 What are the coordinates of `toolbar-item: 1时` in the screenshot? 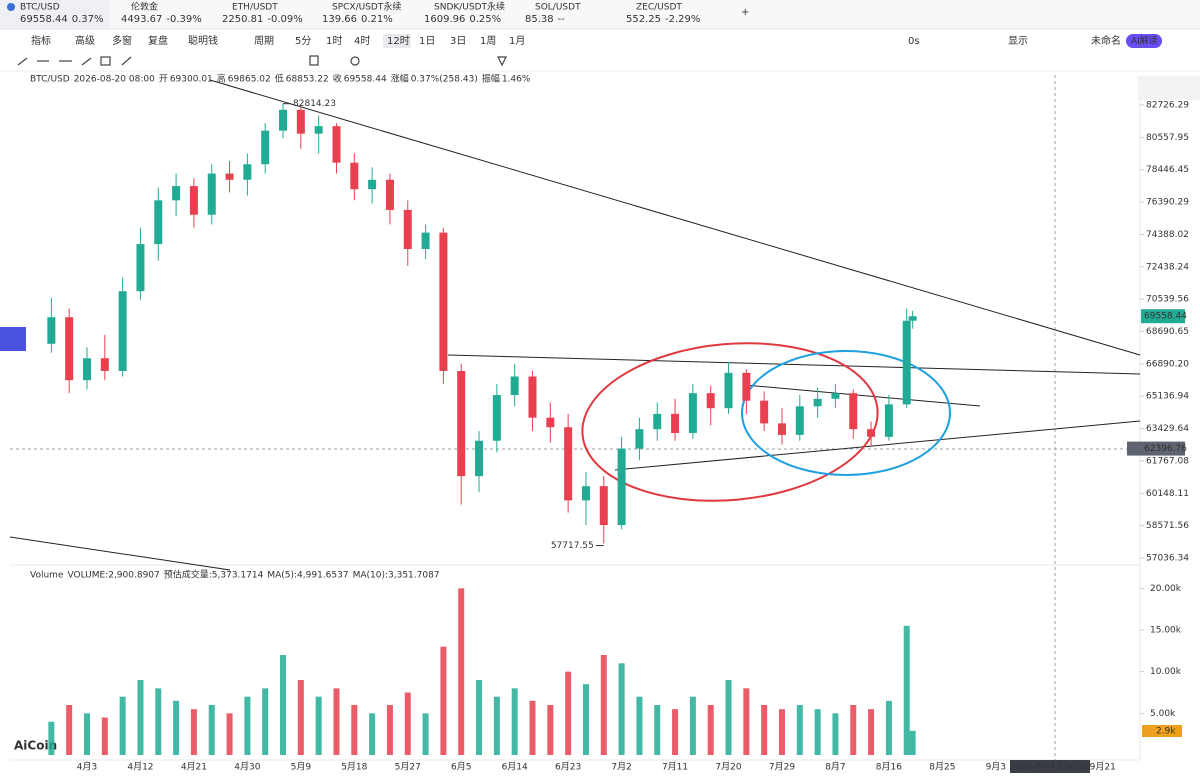 It's located at (334, 41).